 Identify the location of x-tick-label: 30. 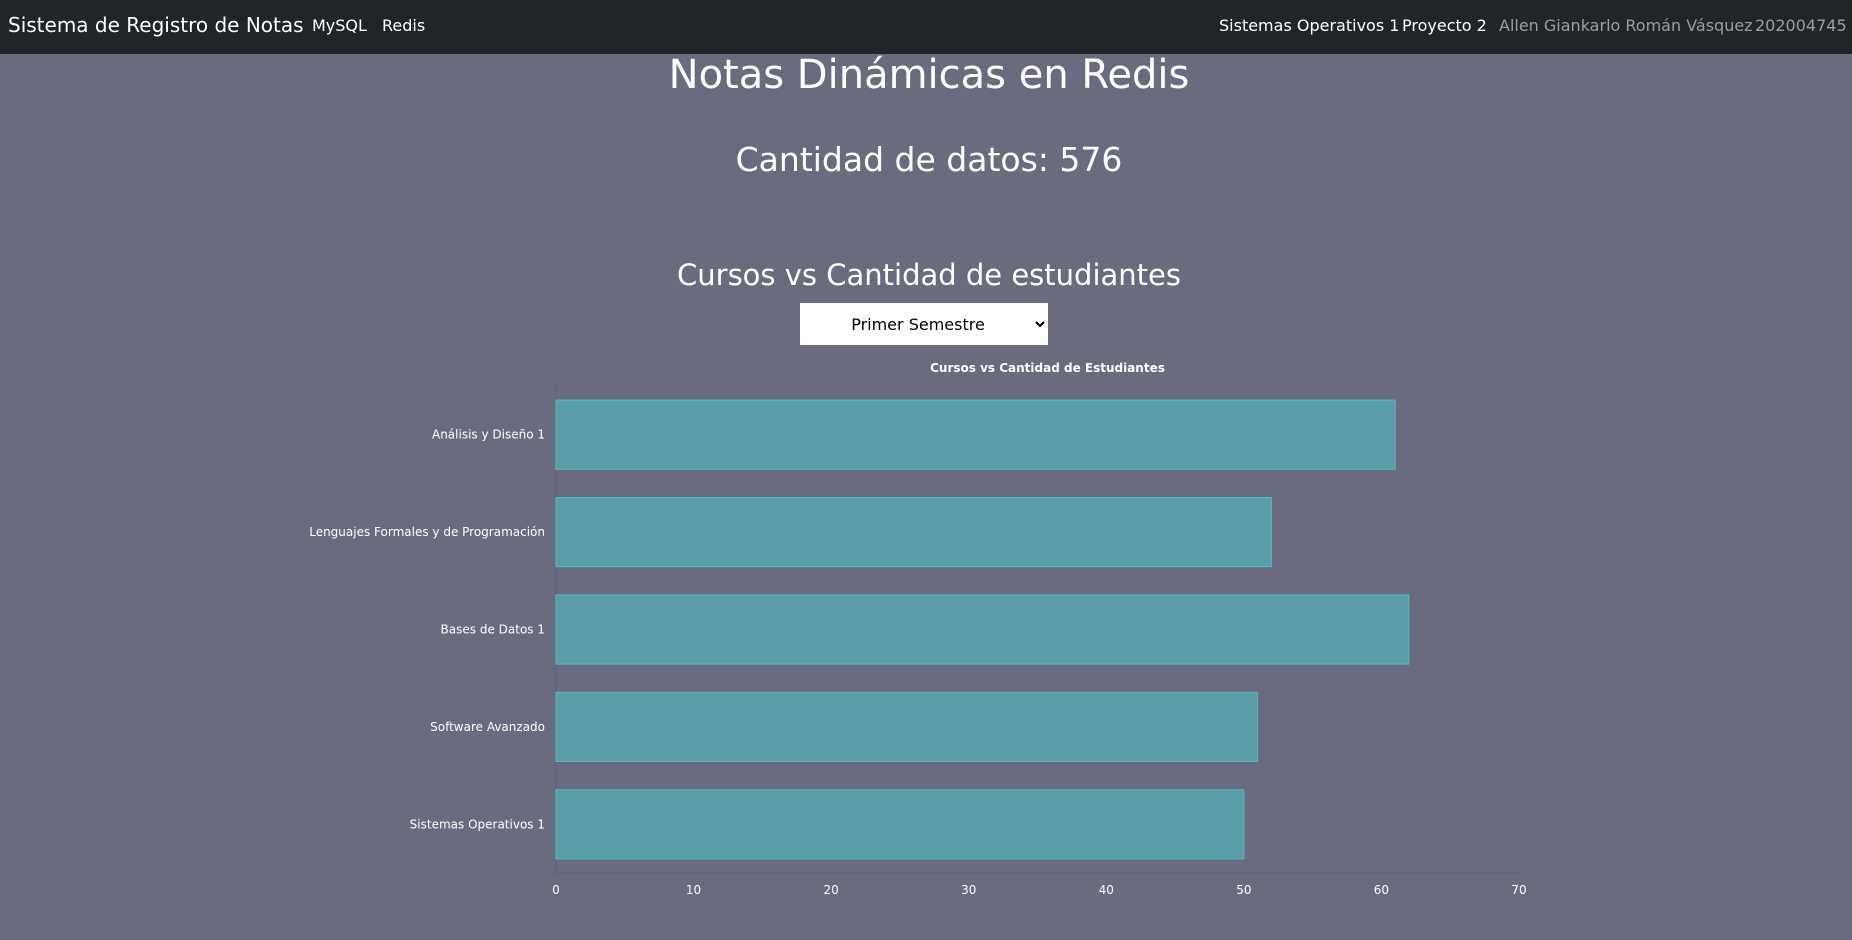
(968, 890).